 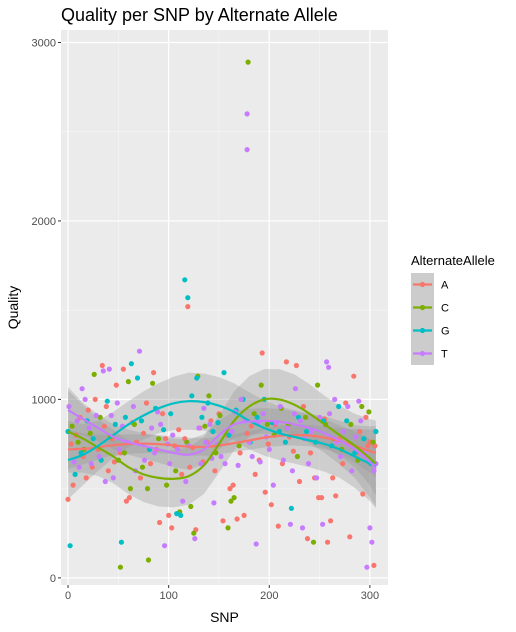 What do you see at coordinates (44, 43) in the screenshot?
I see `y-tick-label: 3000` at bounding box center [44, 43].